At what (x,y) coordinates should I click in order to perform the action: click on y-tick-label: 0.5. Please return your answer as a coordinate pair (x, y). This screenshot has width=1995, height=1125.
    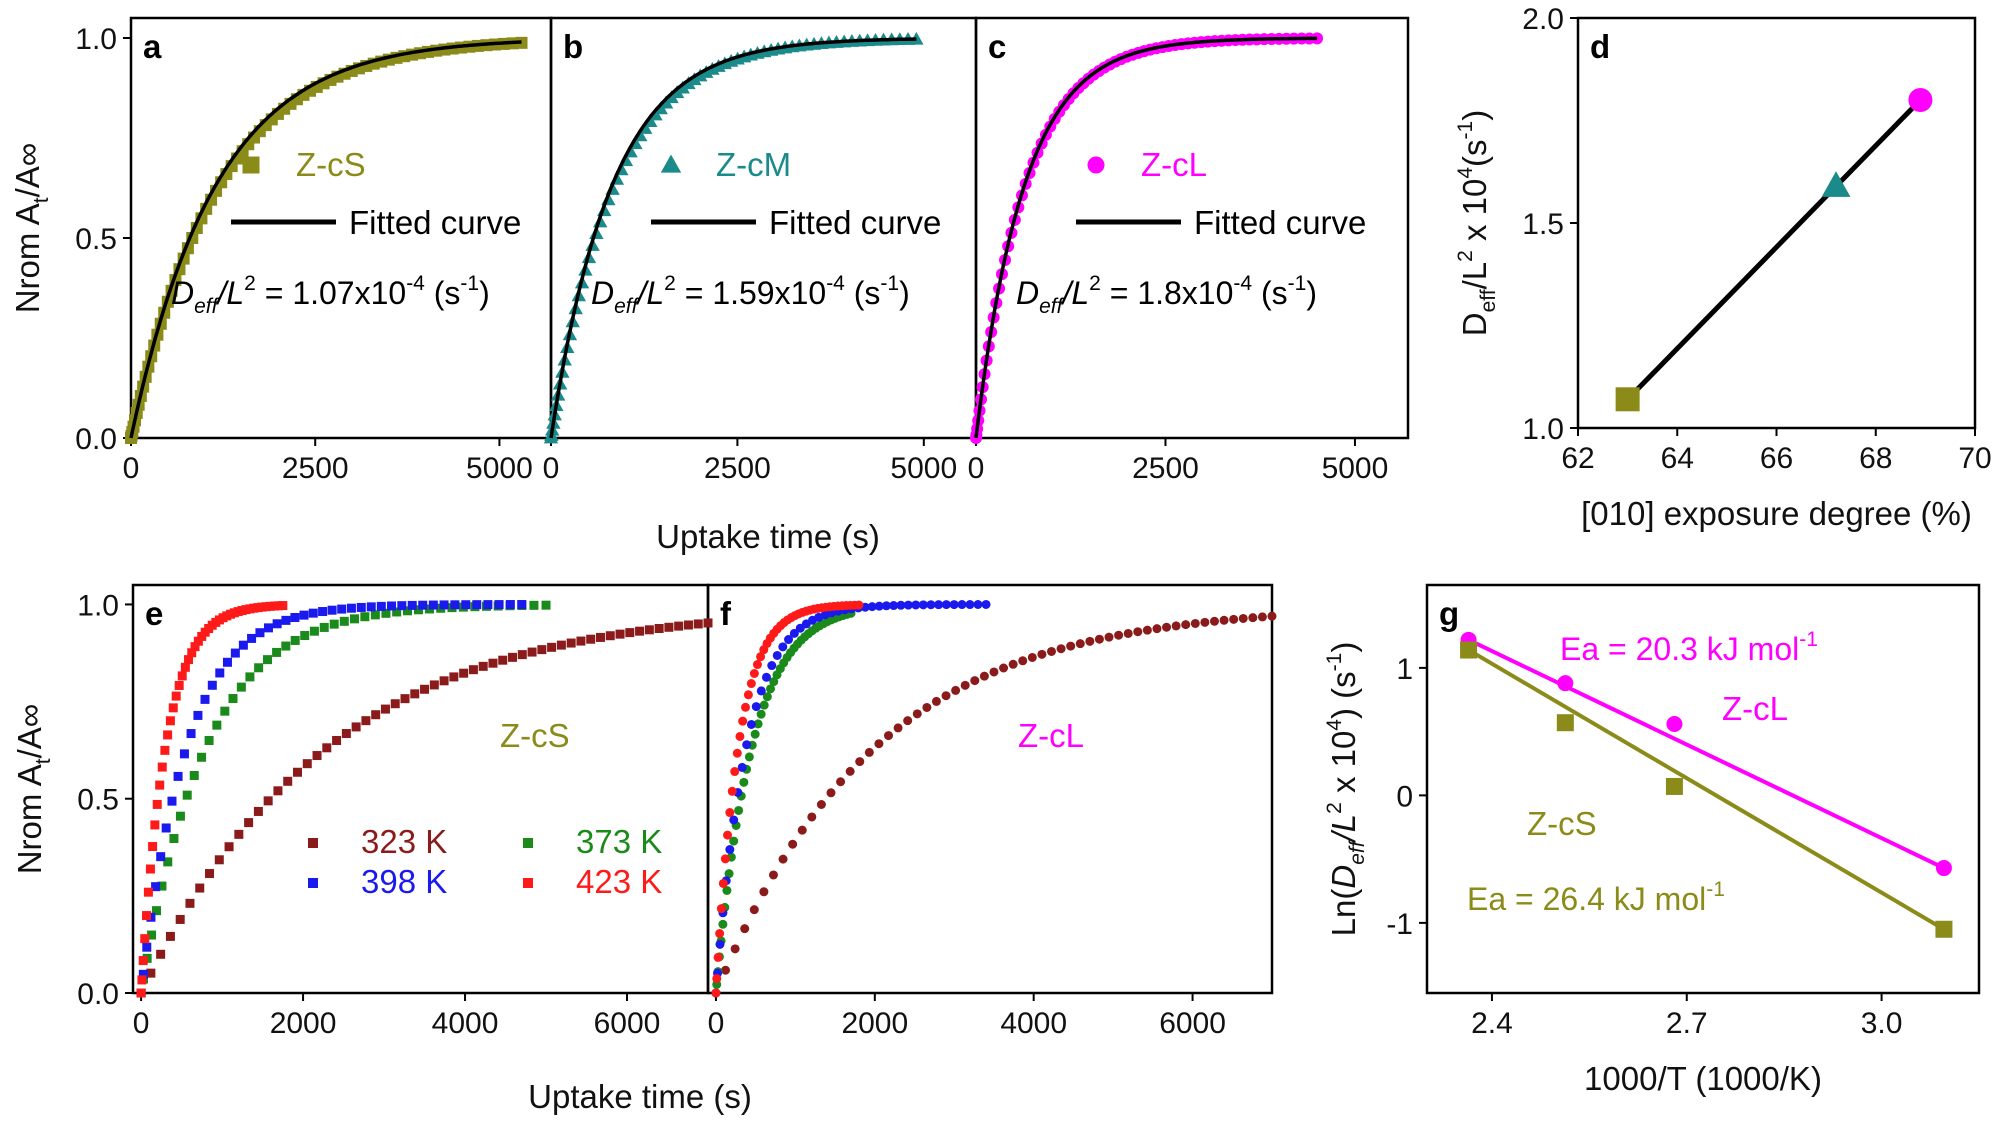
    Looking at the image, I should click on (96, 239).